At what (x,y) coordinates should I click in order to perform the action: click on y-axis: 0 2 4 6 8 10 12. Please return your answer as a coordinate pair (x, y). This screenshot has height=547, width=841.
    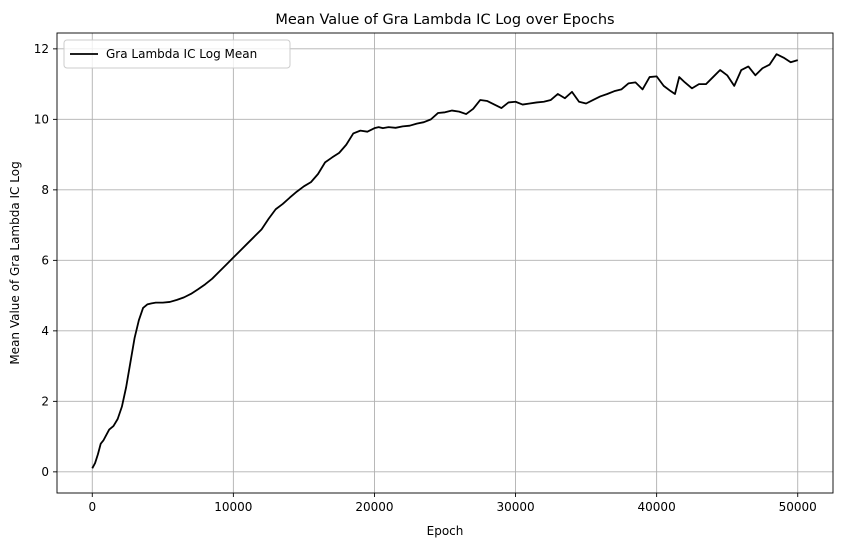
    Looking at the image, I should click on (45, 260).